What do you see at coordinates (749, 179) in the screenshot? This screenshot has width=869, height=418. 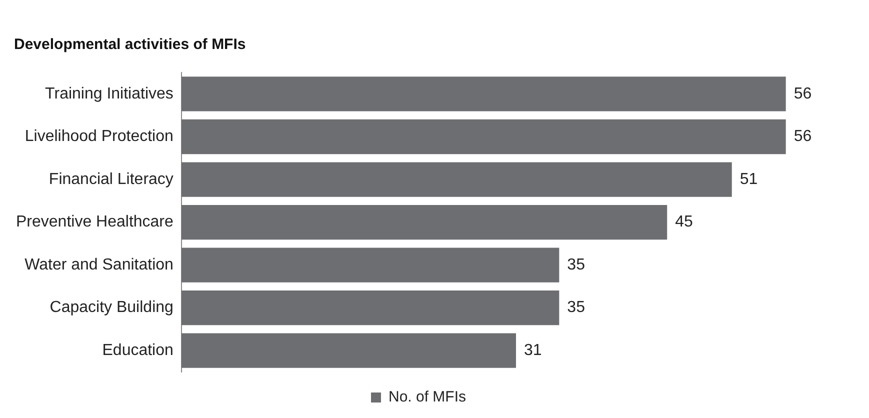 I see `data-label: 51` at bounding box center [749, 179].